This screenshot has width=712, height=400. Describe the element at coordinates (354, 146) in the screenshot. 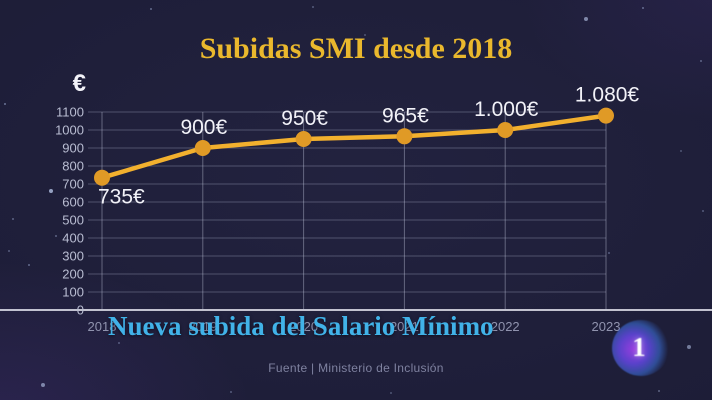

I see `smi-trend-line` at that location.